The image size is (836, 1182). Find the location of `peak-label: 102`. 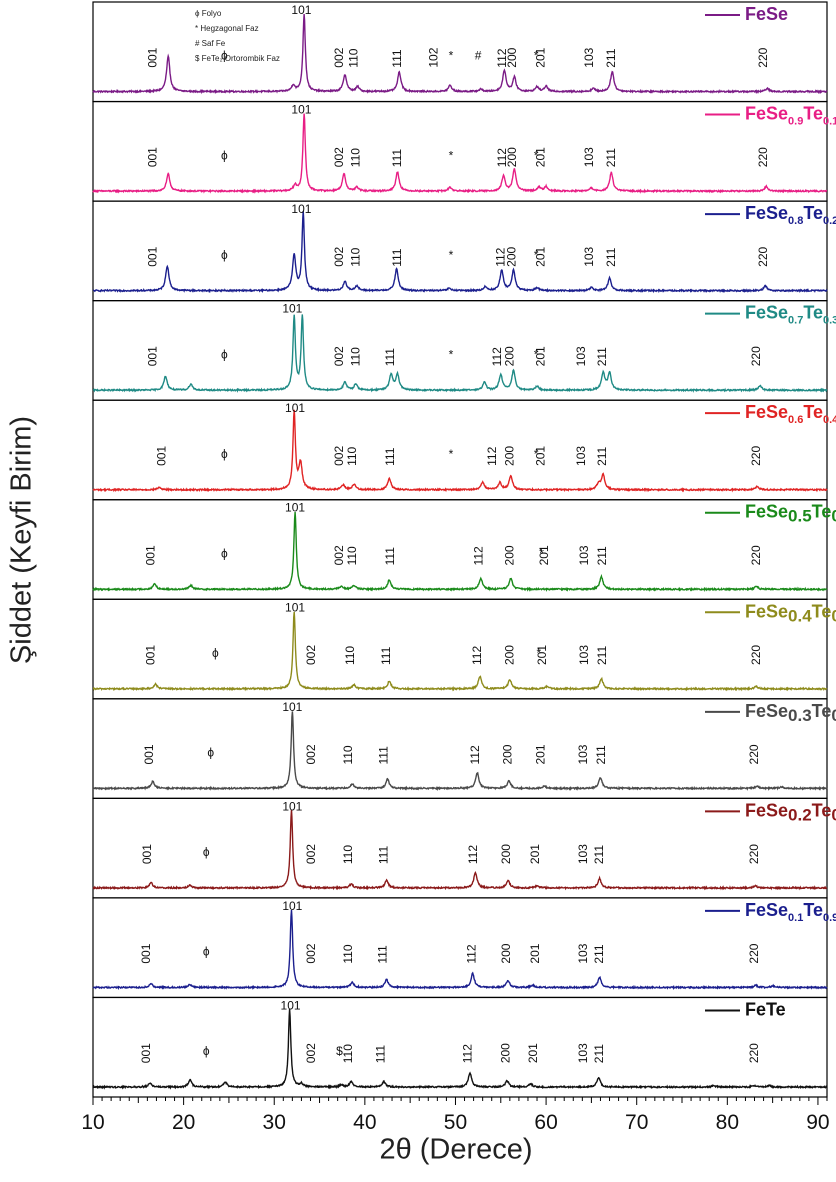

peak-label: 102 is located at coordinates (433, 57).